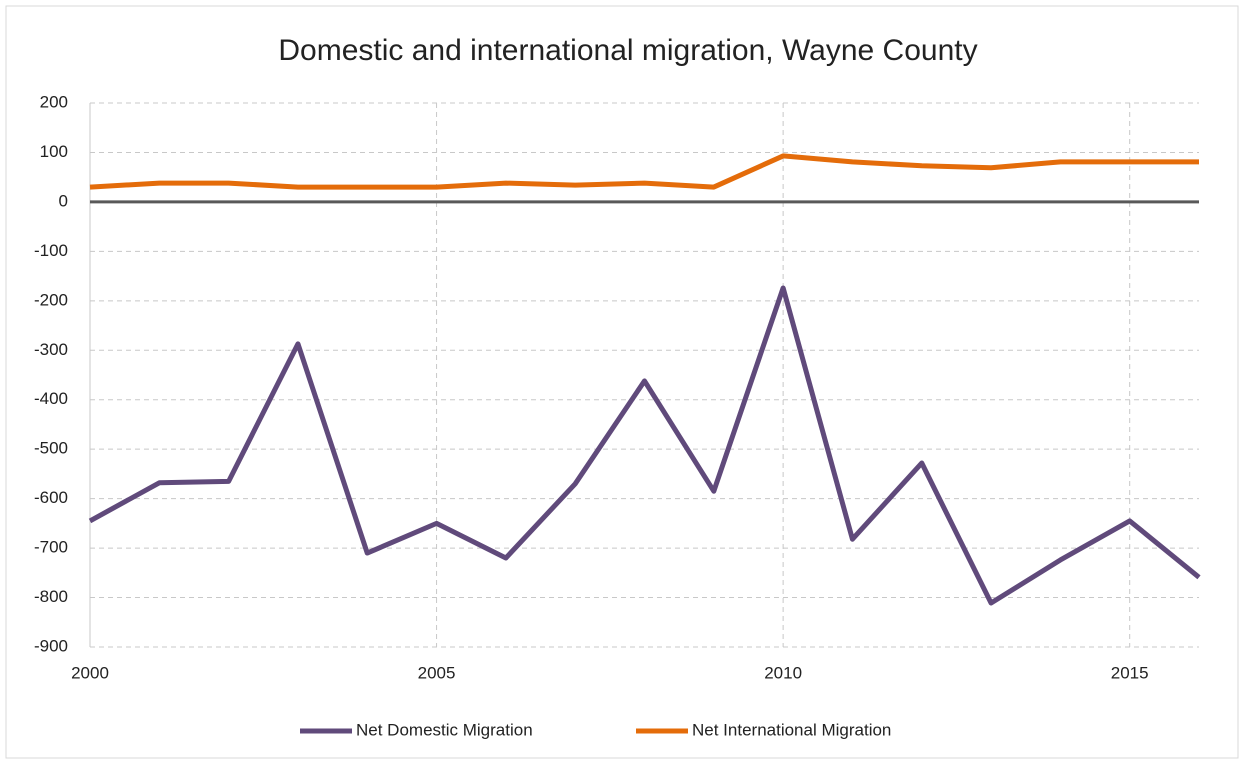 This screenshot has height=765, width=1246. What do you see at coordinates (51, 448) in the screenshot?
I see `y-tick-label: -500` at bounding box center [51, 448].